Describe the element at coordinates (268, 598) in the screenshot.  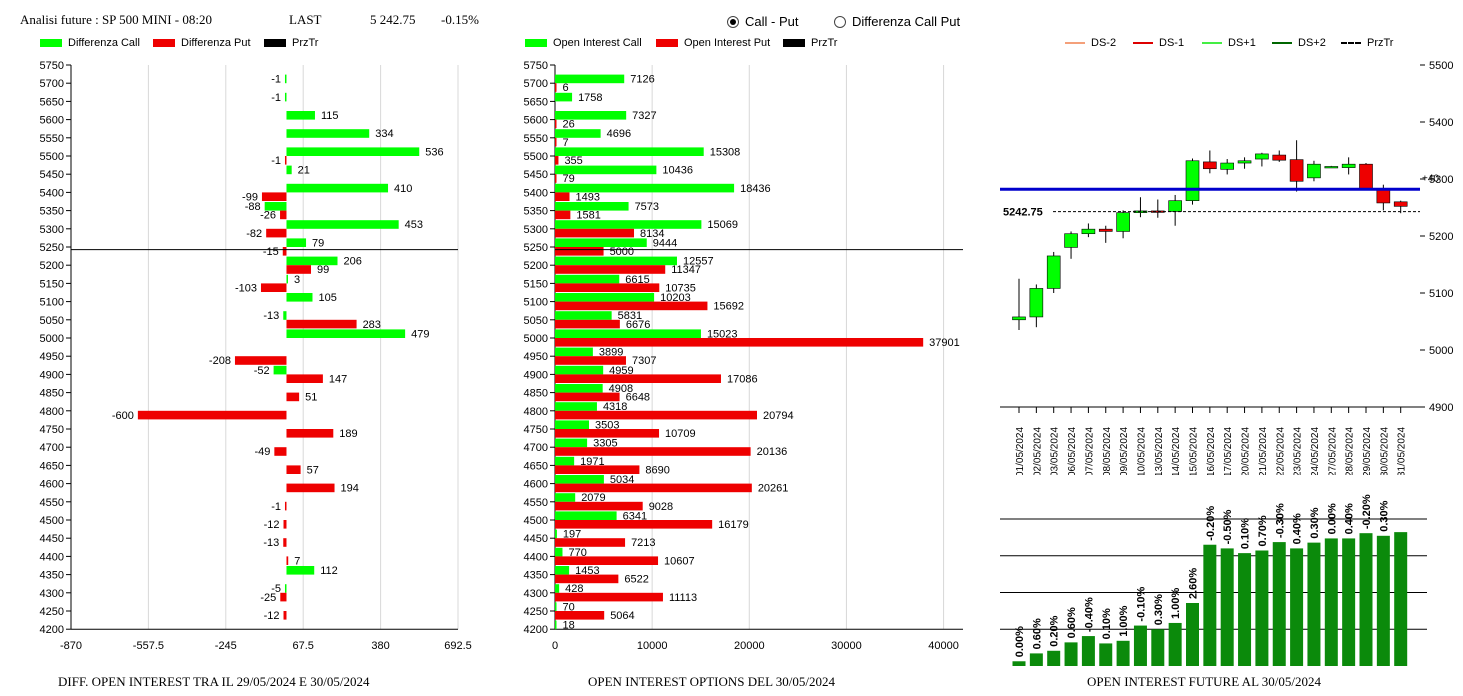
I see `data-label: -25` at that location.